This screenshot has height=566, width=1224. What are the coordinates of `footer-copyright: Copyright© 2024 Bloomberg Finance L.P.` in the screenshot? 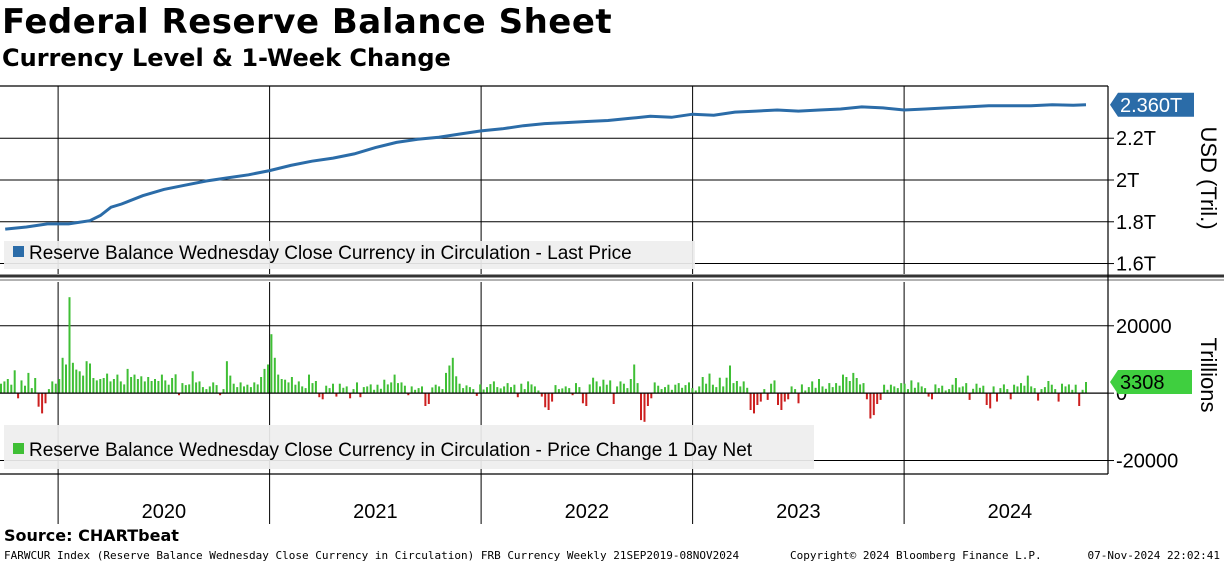 It's located at (916, 555).